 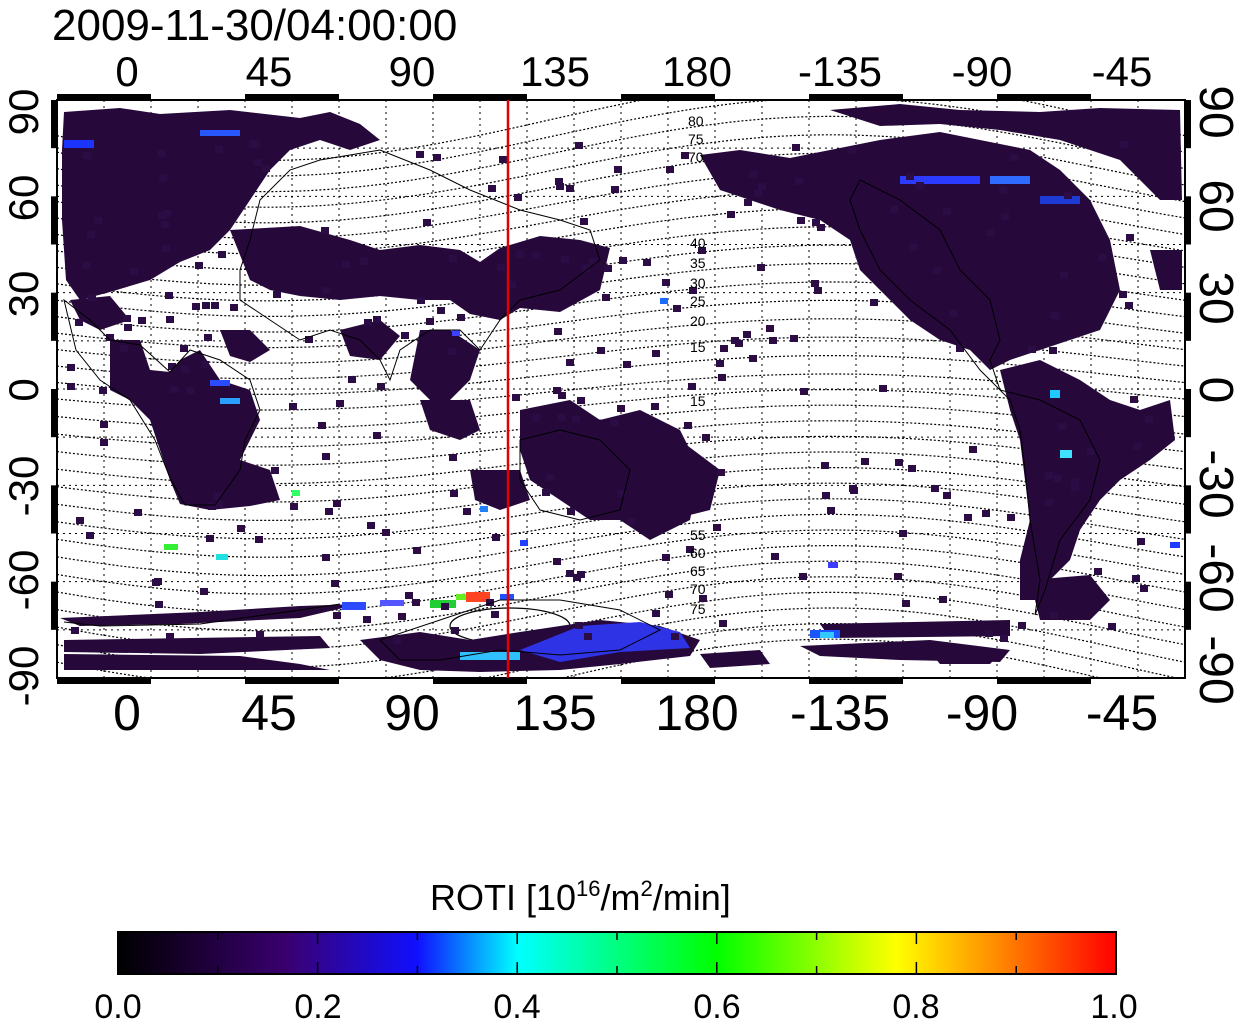 What do you see at coordinates (698, 347) in the screenshot?
I see `contour-label-15-north: 15` at bounding box center [698, 347].